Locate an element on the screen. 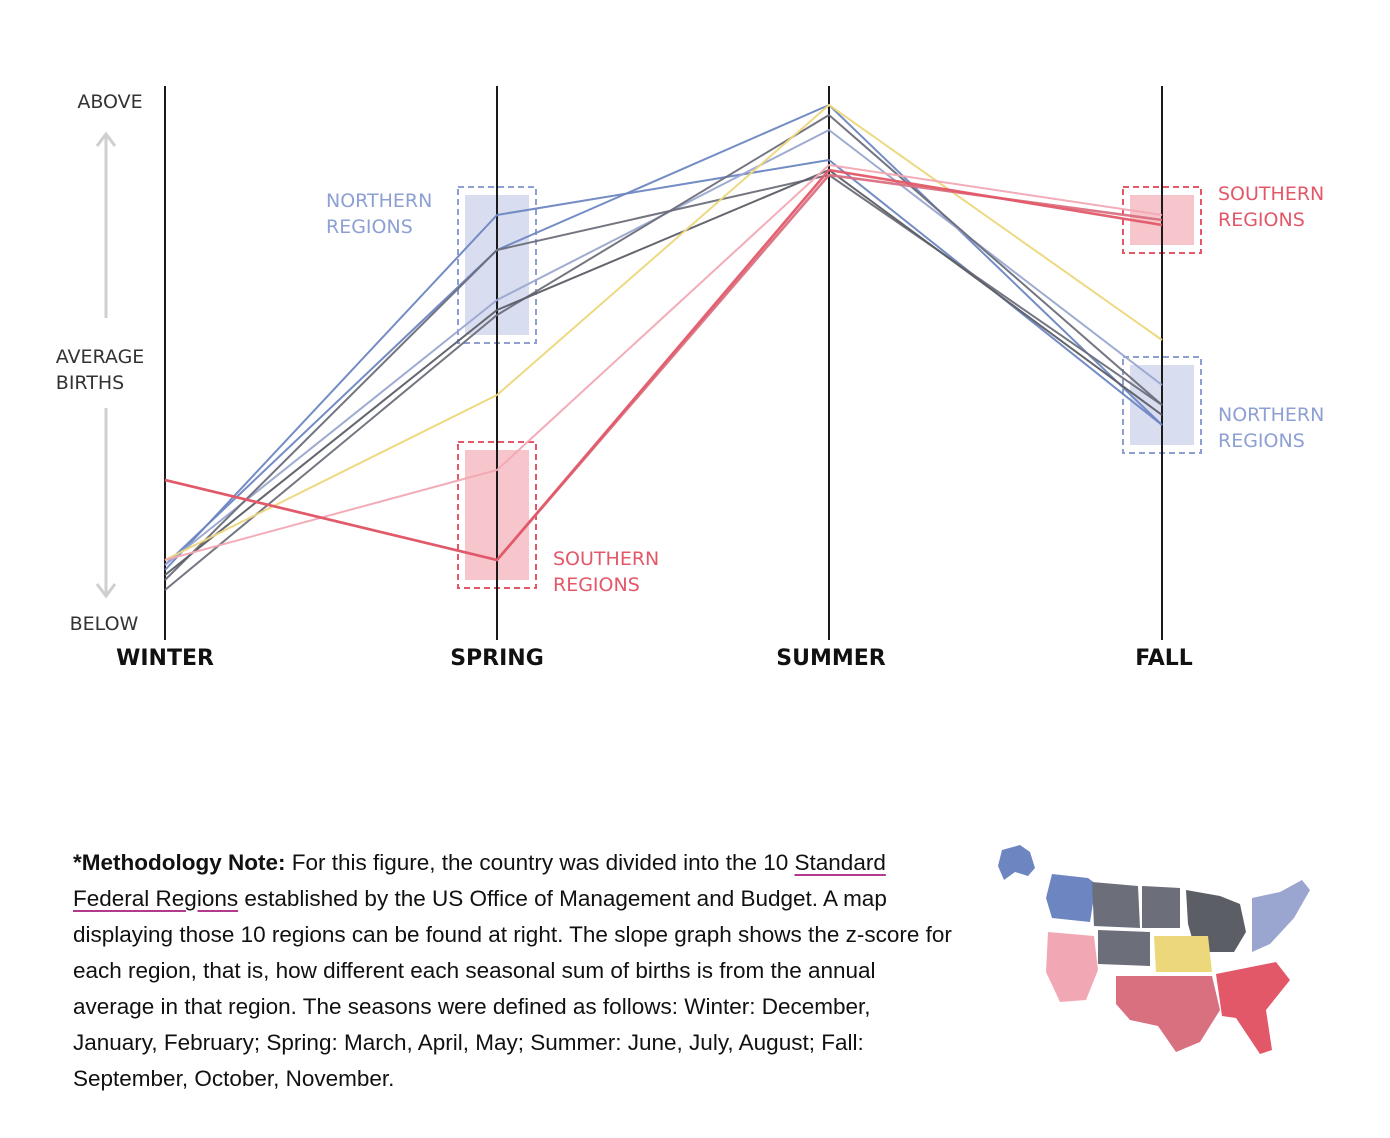 This screenshot has height=1138, width=1390. annotation-fall-southern-line2: REGIONS is located at coordinates (1261, 220).